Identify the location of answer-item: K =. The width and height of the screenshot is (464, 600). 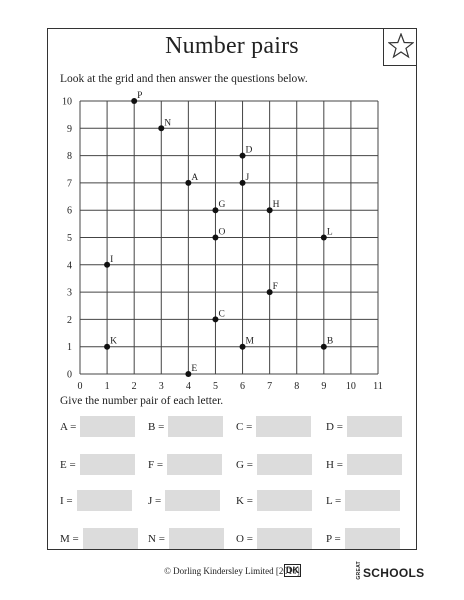
(274, 500).